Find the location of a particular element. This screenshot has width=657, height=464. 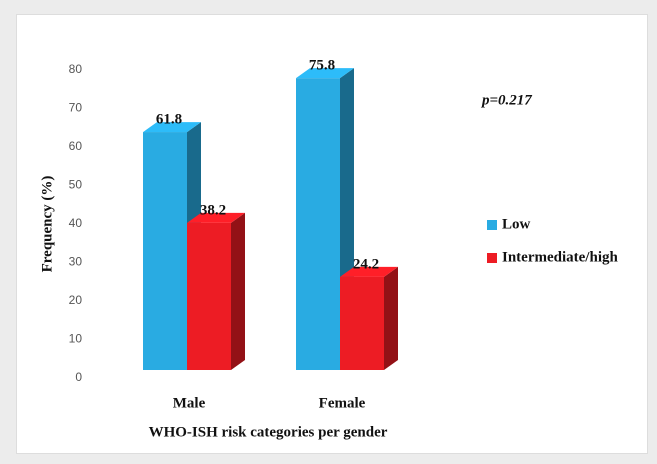

x-tick-label: Male is located at coordinates (189, 403).